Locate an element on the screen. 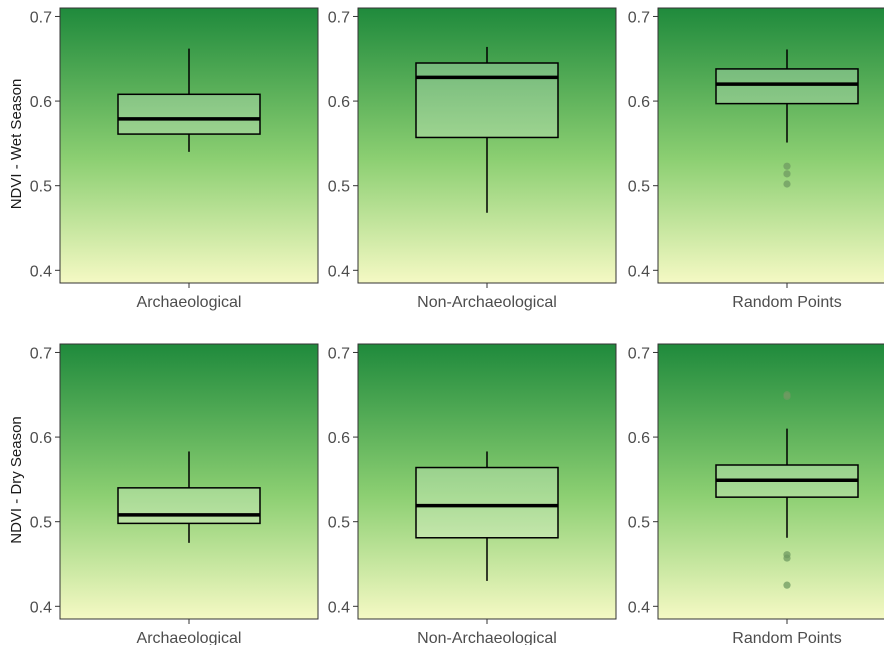 Image resolution: width=884 pixels, height=645 pixels. panel-2: 0.4 0.5 0.6 0.7 Random Points is located at coordinates (756, 159).